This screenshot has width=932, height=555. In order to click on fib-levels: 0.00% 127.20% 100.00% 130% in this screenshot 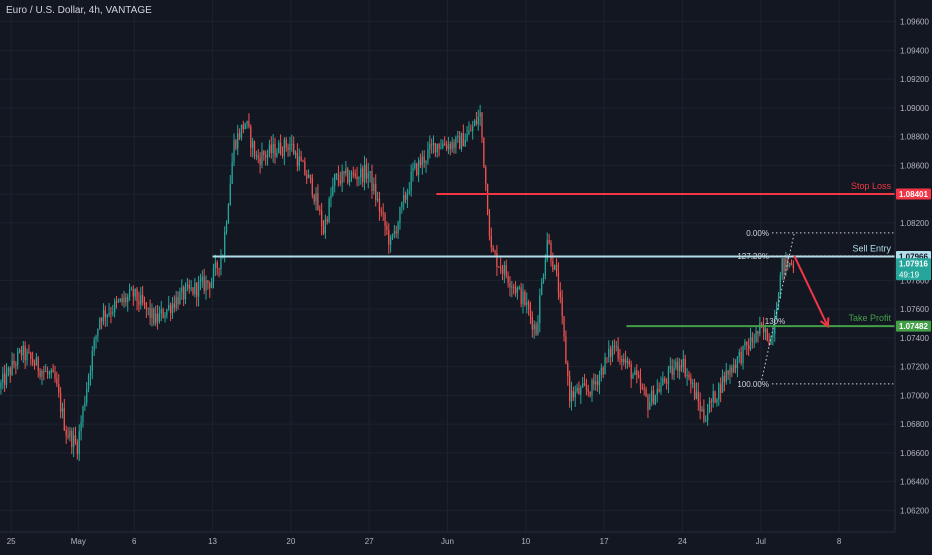, I will do `click(816, 309)`.